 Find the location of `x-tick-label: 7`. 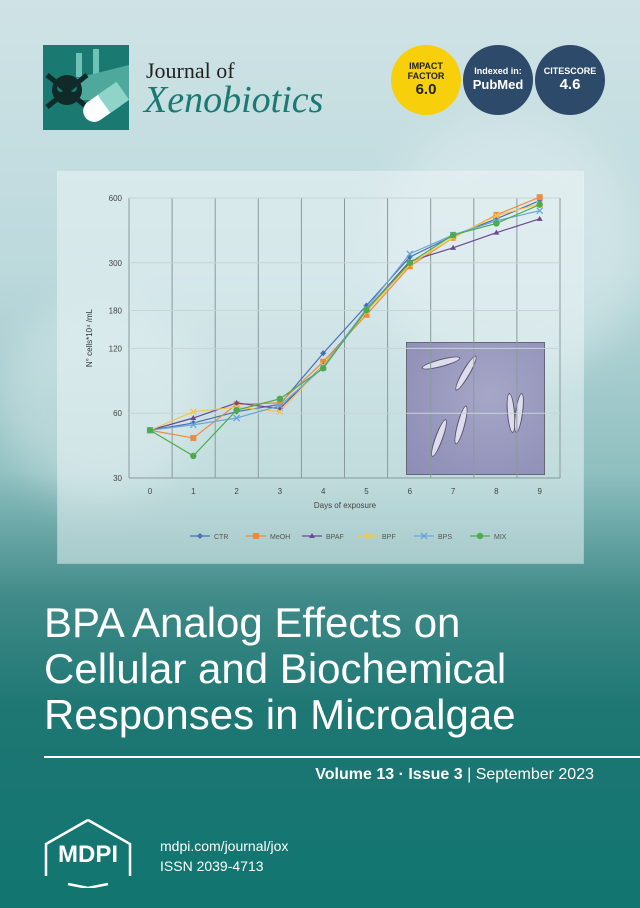

x-tick-label: 7 is located at coordinates (453, 491).